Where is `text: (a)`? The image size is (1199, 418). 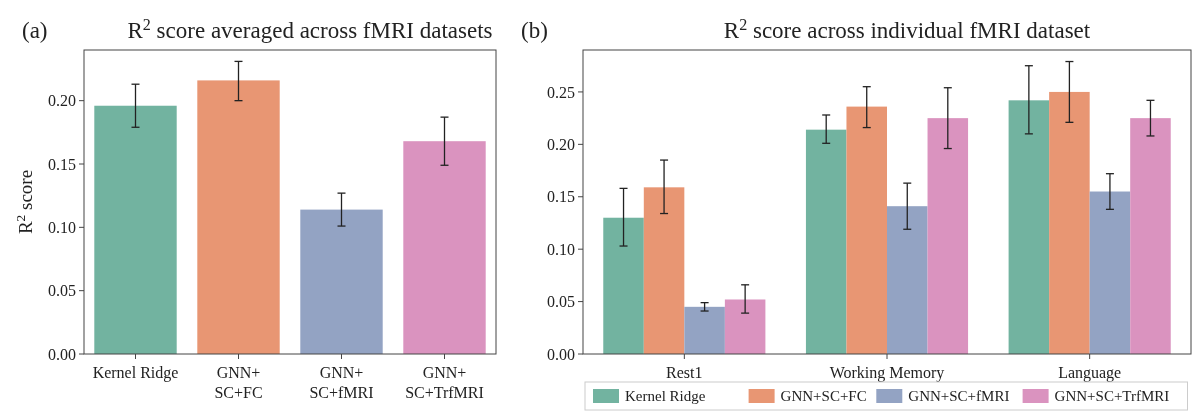 text: (a) is located at coordinates (35, 30).